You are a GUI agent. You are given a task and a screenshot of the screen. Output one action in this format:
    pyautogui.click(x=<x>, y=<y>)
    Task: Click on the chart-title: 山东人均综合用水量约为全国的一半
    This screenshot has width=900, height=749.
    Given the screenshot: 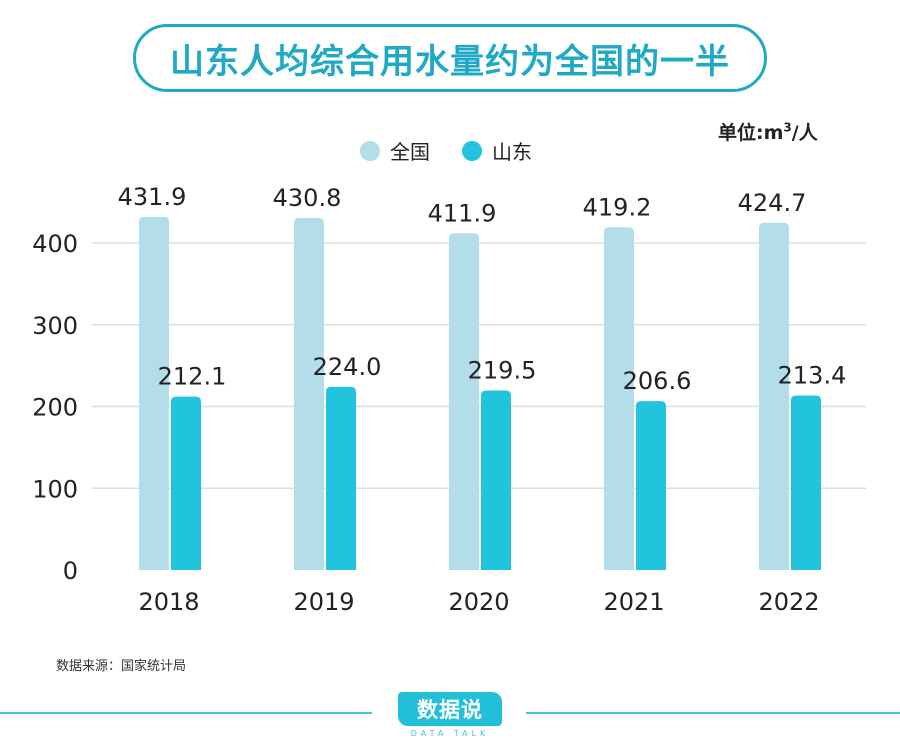 What is the action you would take?
    pyautogui.click(x=450, y=61)
    